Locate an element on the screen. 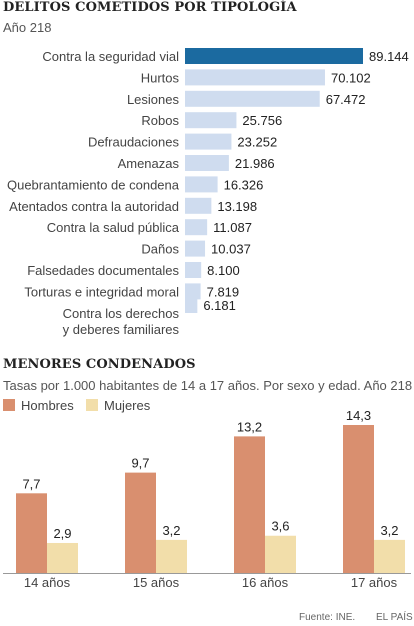 This screenshot has width=414, height=626. legend-label-0: Hombres is located at coordinates (47, 405).